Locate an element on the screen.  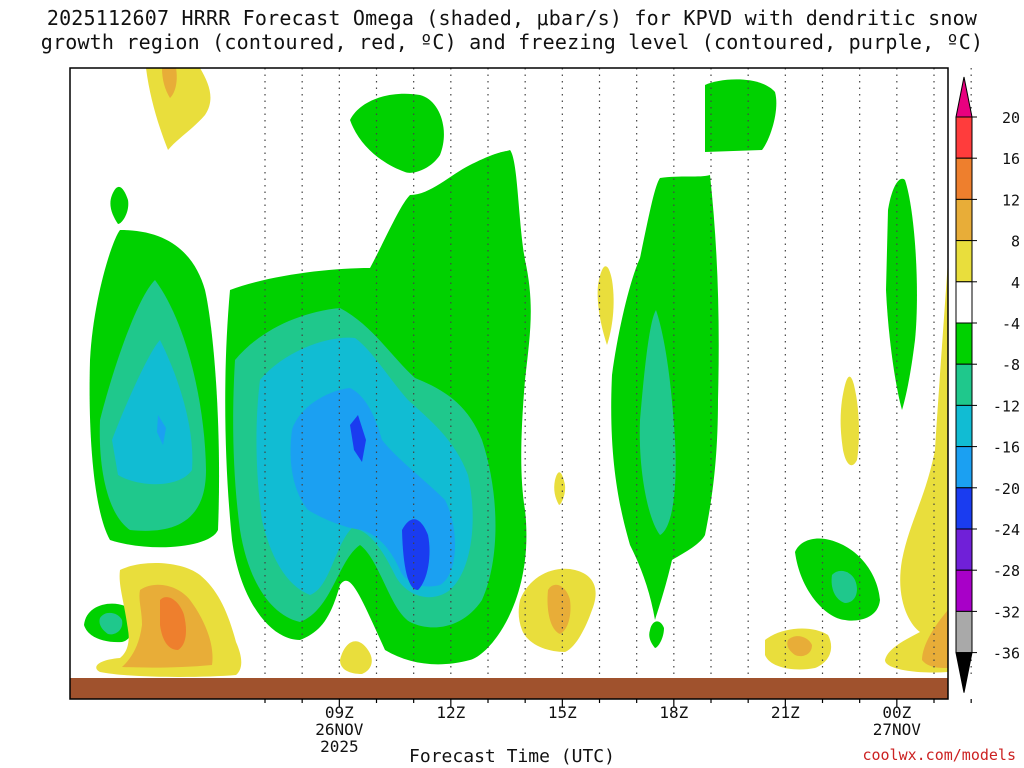
omega-region-low-left-orange is located at coordinates (173, 623).